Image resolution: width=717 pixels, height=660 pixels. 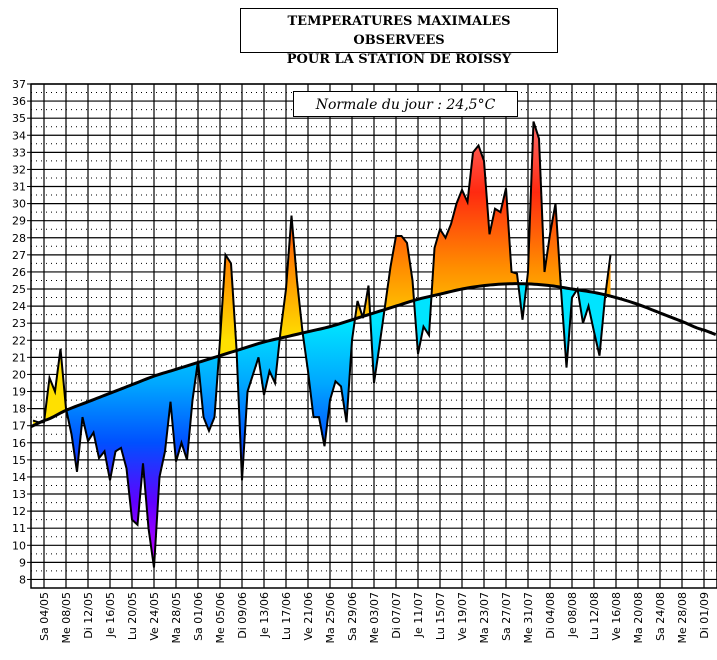 I want to click on y-tick-label: 23, so click(x=19, y=323).